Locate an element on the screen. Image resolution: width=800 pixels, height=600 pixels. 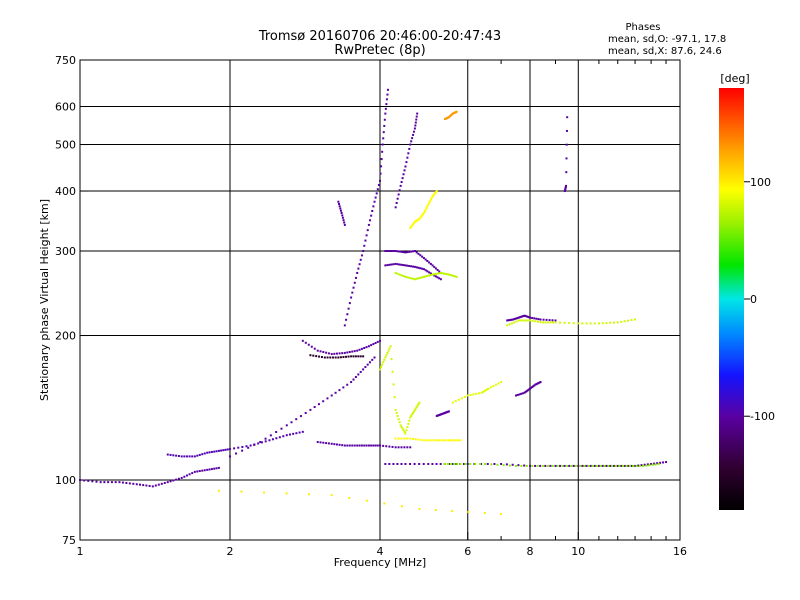
colorbar-ticks: 100 0 -100 is located at coordinates (759, 299).